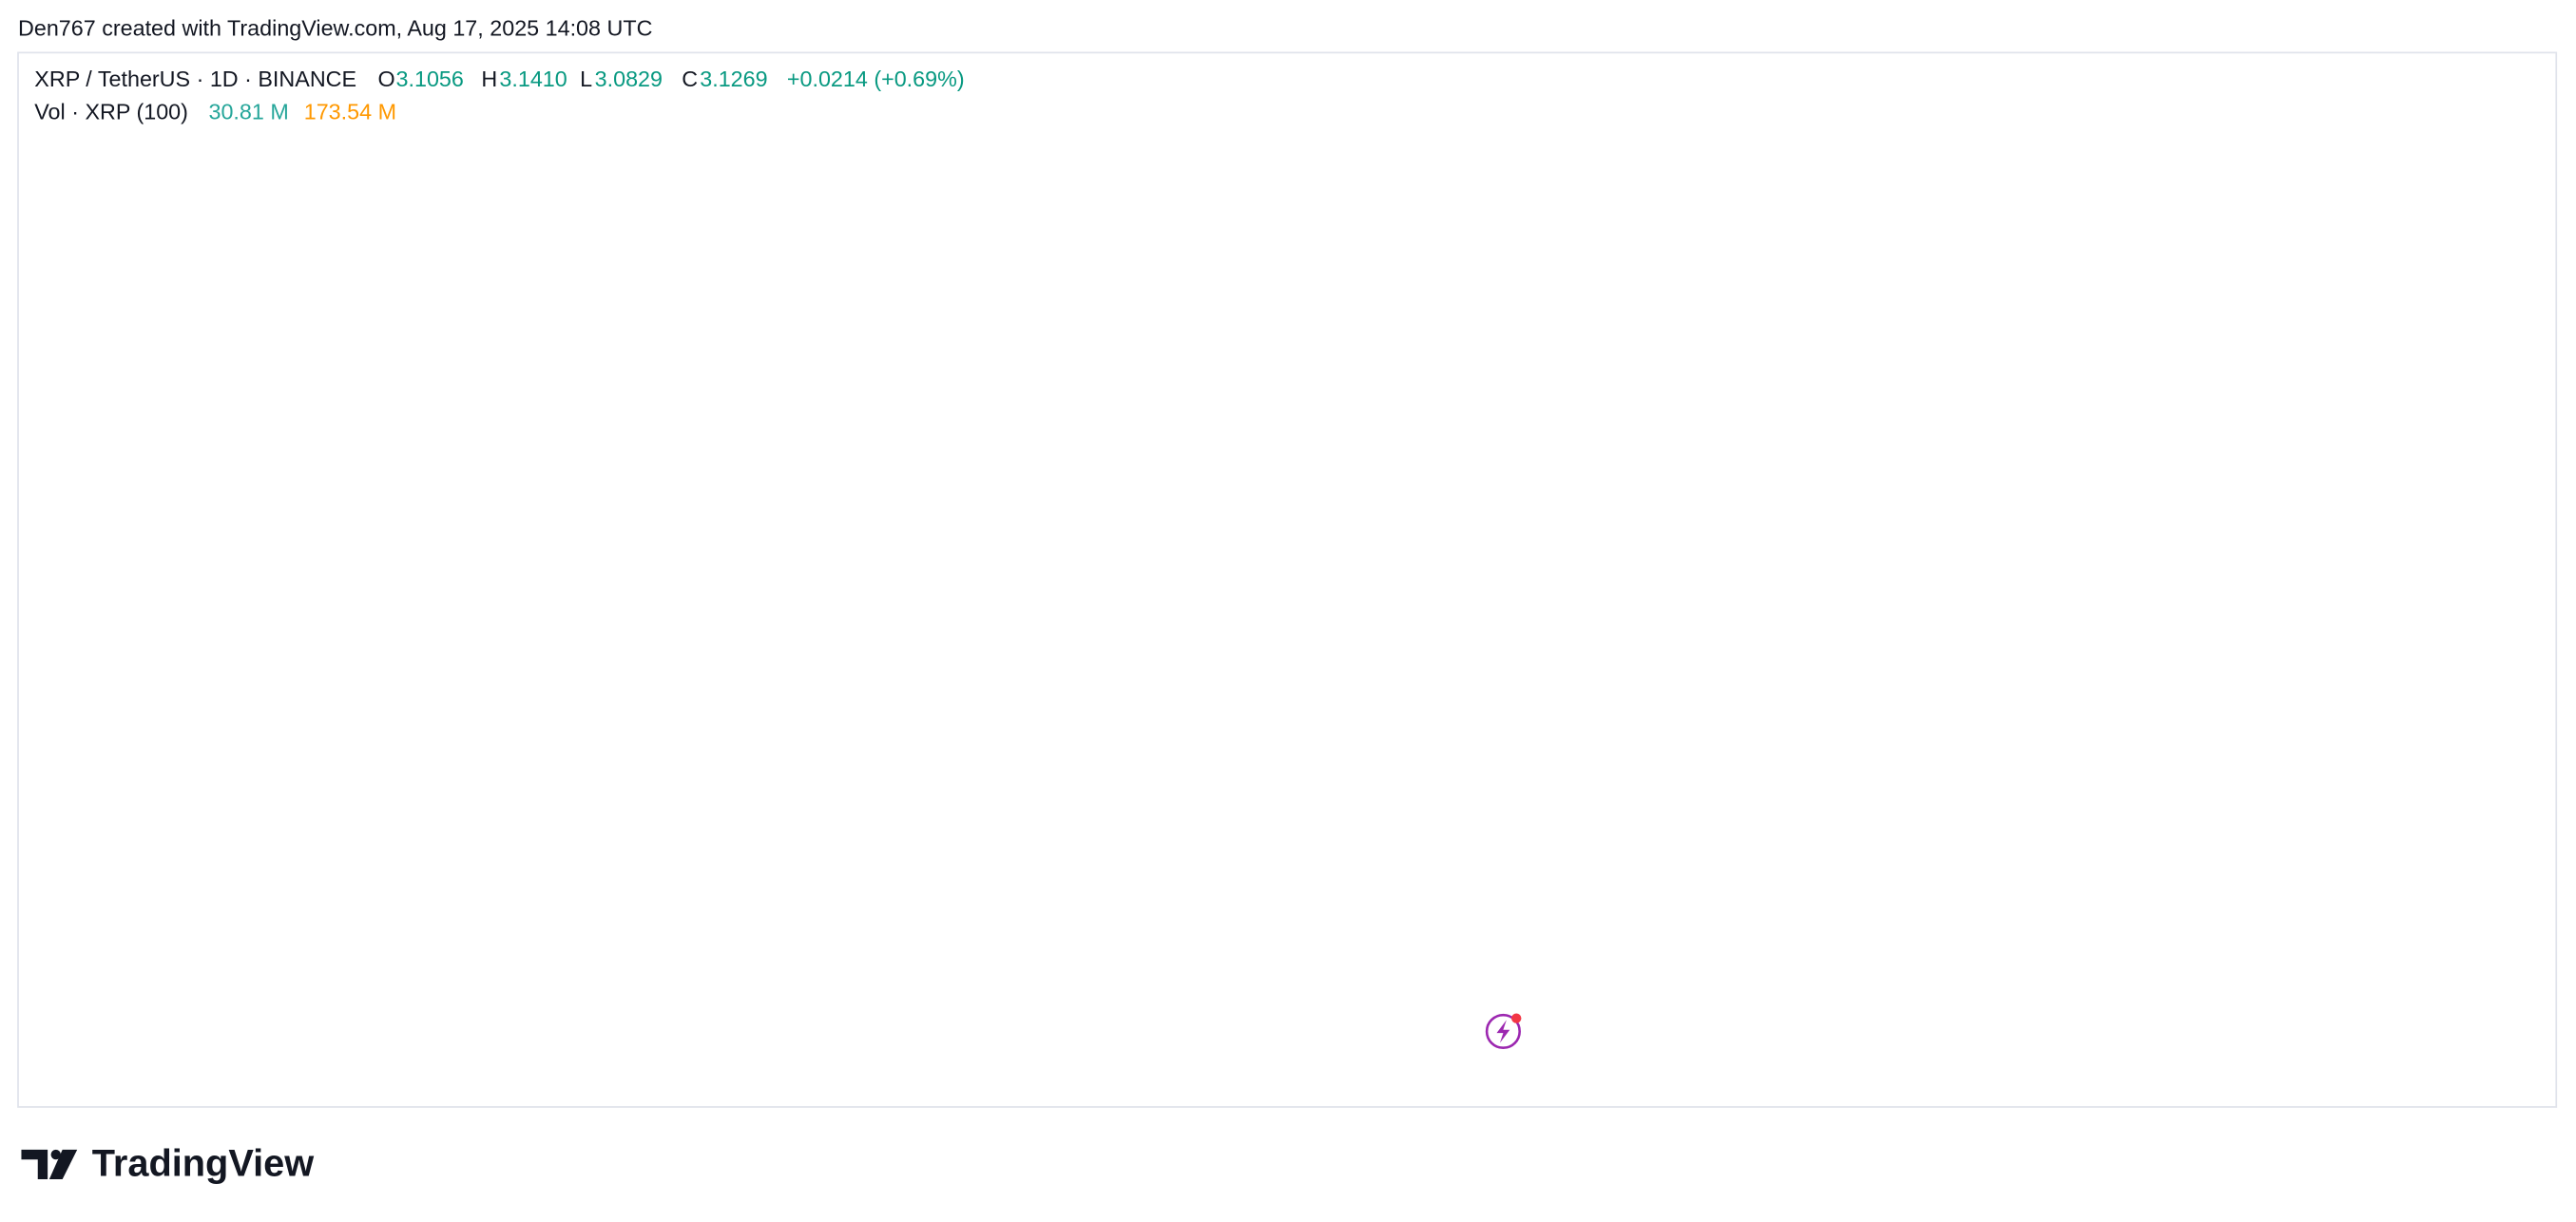  What do you see at coordinates (350, 111) in the screenshot?
I see `volume-ma-legend: 173.54 M` at bounding box center [350, 111].